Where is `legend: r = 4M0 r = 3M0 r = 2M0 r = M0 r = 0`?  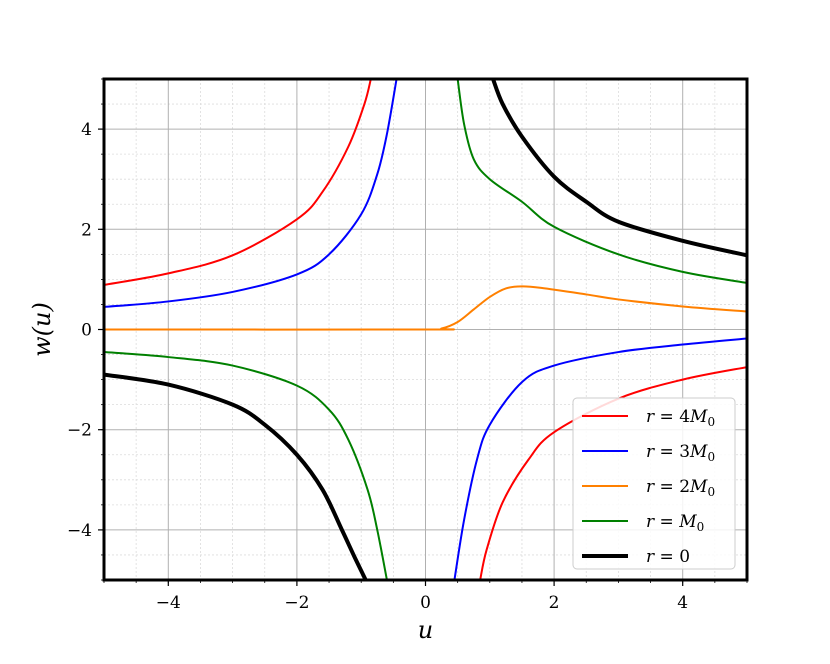 legend: r = 4M0 r = 3M0 r = 2M0 r = M0 r = 0 is located at coordinates (654, 483).